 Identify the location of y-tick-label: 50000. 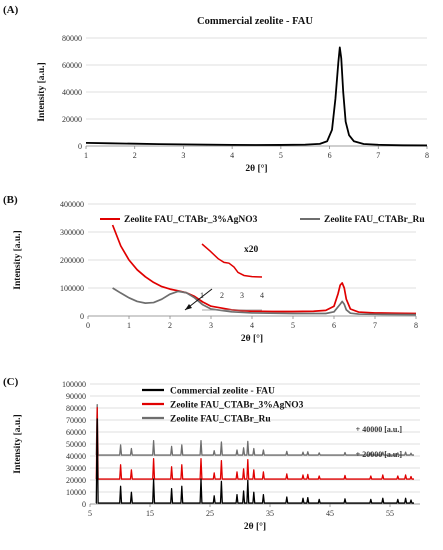
(76, 444).